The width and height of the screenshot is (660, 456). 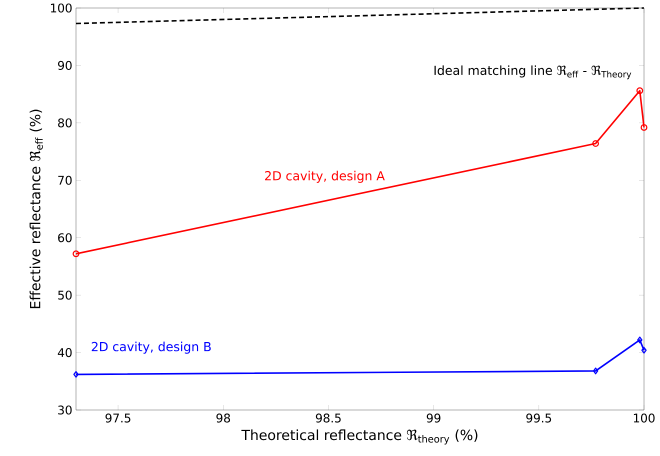 What do you see at coordinates (65, 123) in the screenshot?
I see `y-tick-label: 80` at bounding box center [65, 123].